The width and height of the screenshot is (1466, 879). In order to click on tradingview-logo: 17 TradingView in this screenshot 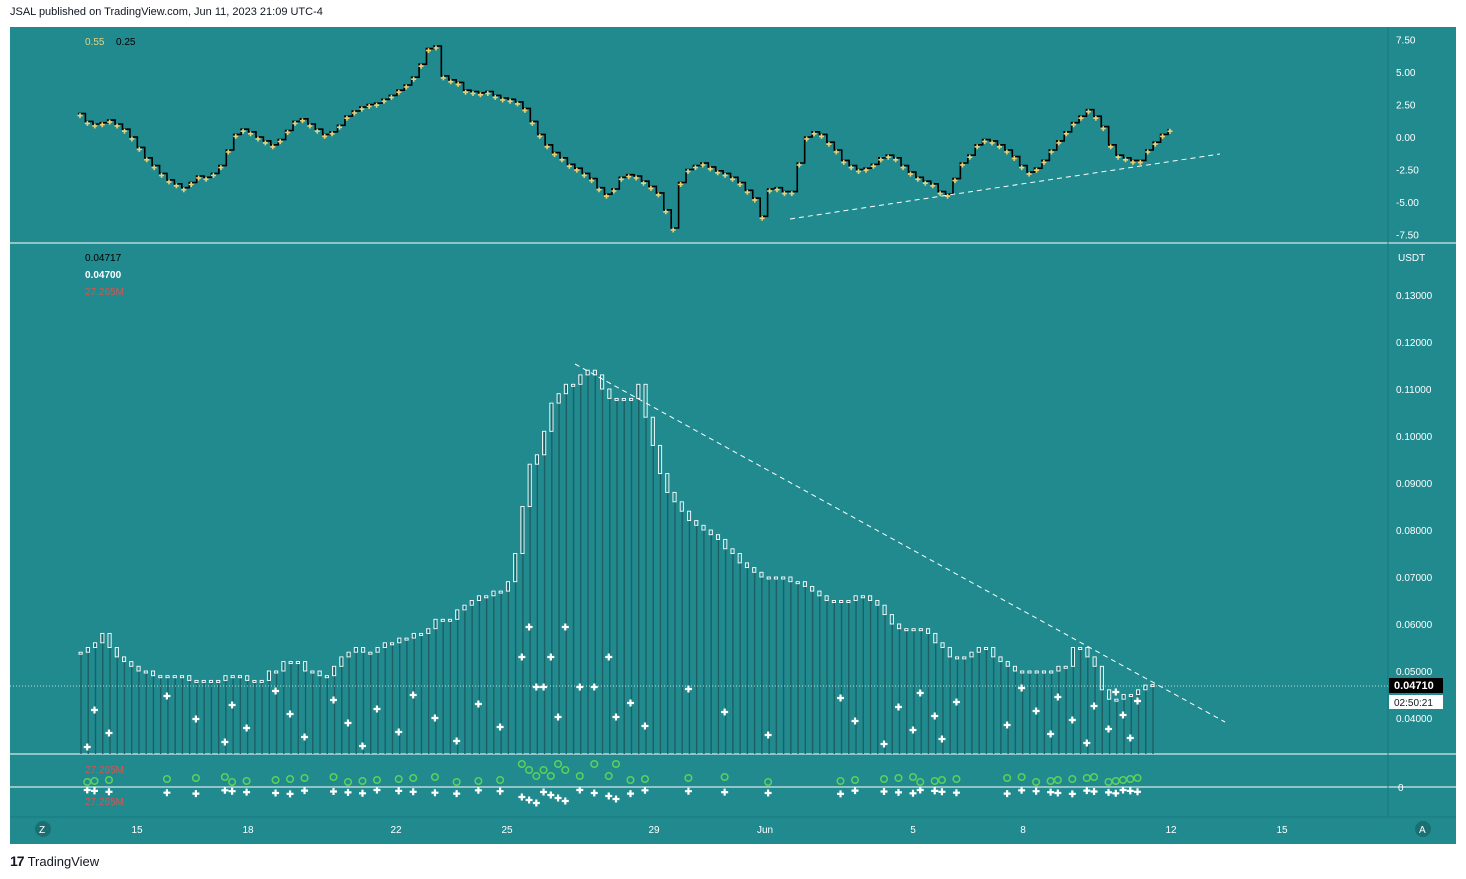, I will do `click(54, 861)`.